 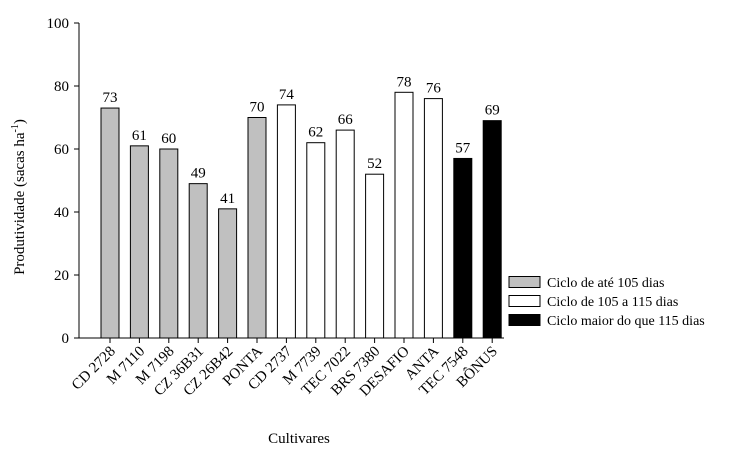 I want to click on data-label: 66, so click(x=346, y=120).